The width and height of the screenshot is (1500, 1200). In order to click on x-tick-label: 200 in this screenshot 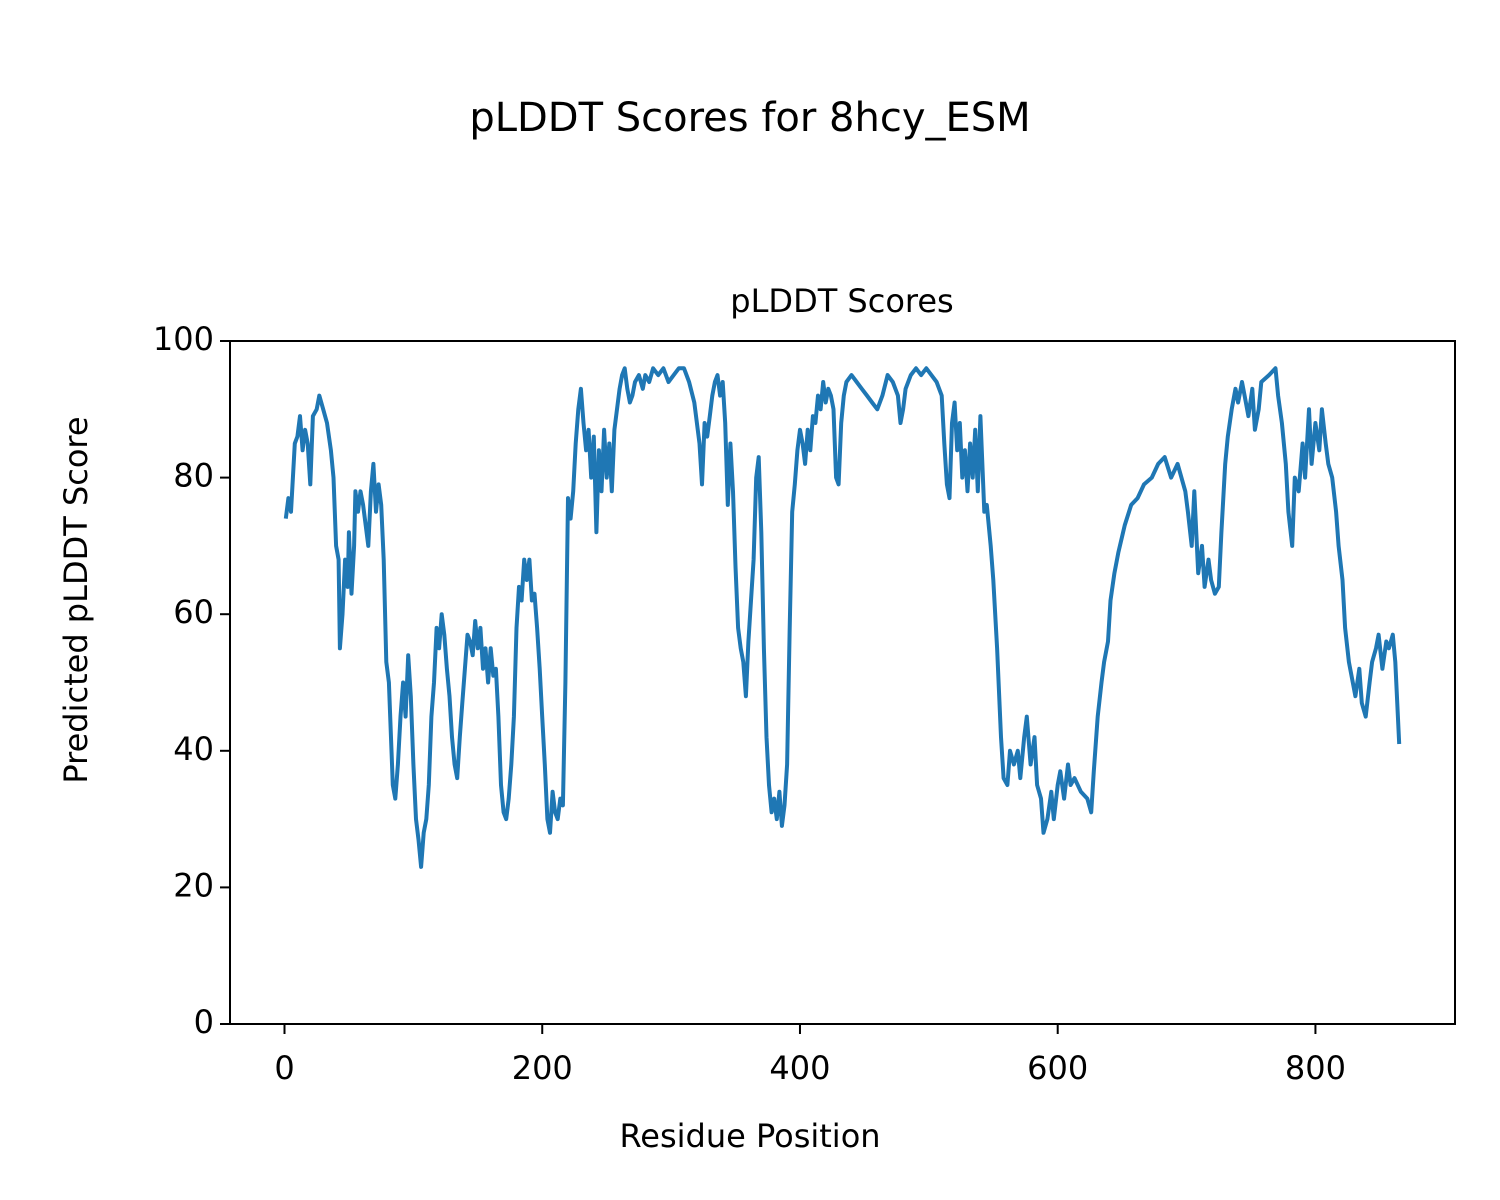, I will do `click(542, 1068)`.